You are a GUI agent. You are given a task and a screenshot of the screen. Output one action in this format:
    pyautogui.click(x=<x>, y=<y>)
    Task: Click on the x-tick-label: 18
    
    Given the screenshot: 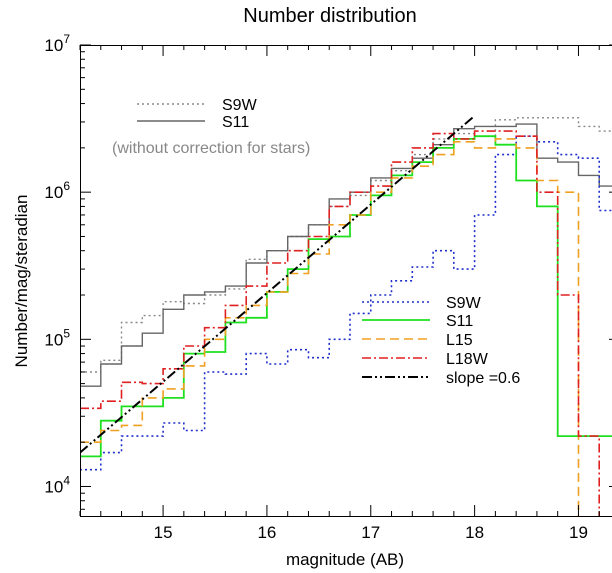 What is the action you would take?
    pyautogui.click(x=474, y=532)
    